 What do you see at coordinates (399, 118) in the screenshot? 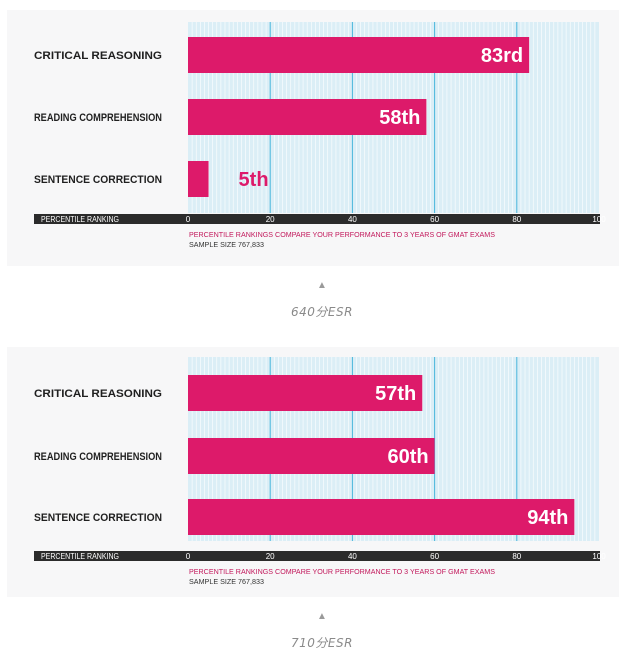
I see `bar-value-label: 58th` at bounding box center [399, 118].